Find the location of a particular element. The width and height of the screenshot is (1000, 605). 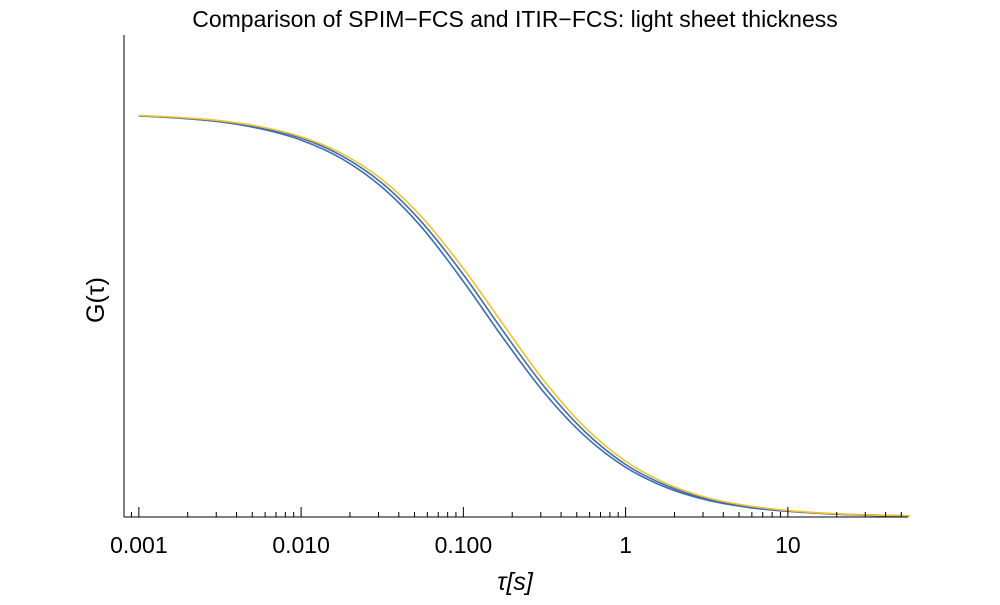

x-ticks: 0.001 0.010 0.100 1 10 is located at coordinates (506, 532).